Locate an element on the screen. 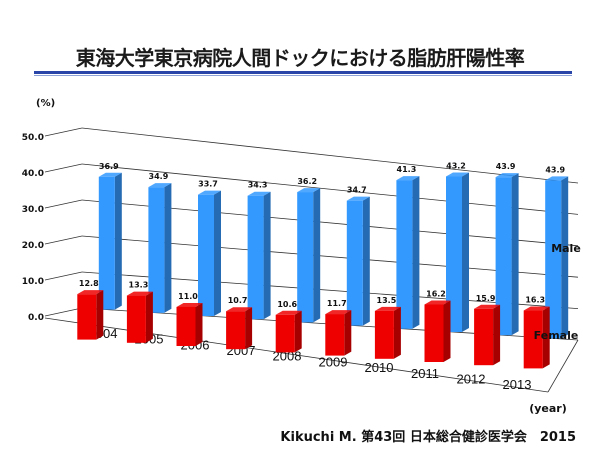  data-label-female: 16.2 is located at coordinates (436, 293).